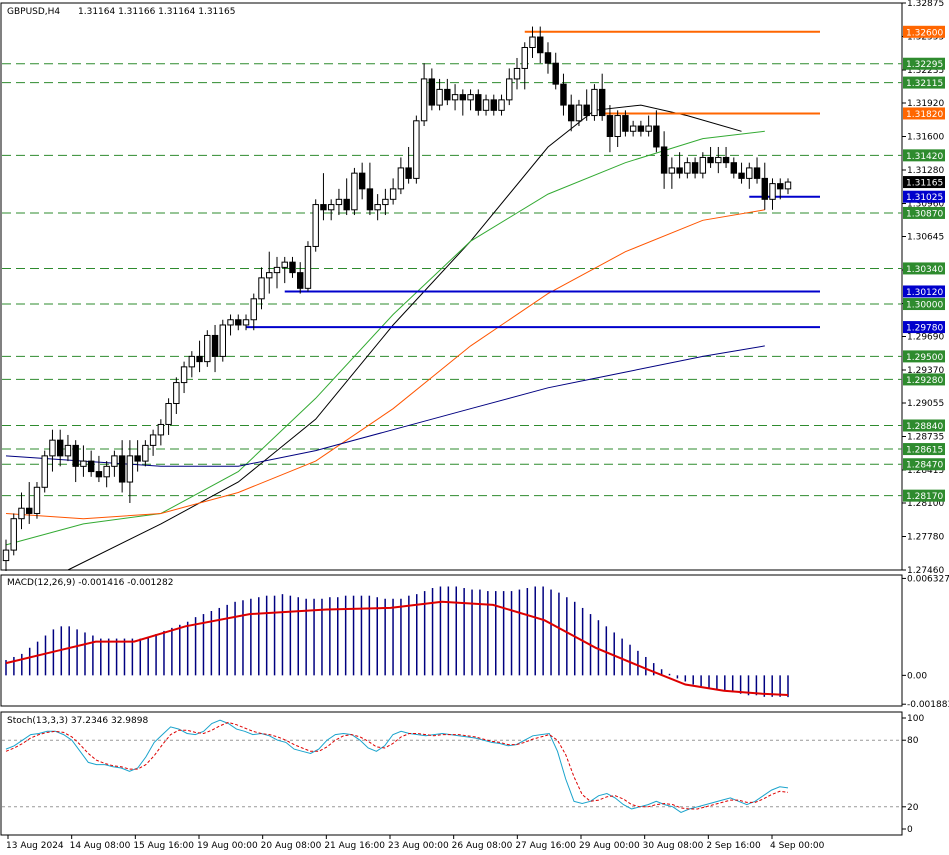  What do you see at coordinates (917, 676) in the screenshot?
I see `macd-tick-label: 0.00` at bounding box center [917, 676].